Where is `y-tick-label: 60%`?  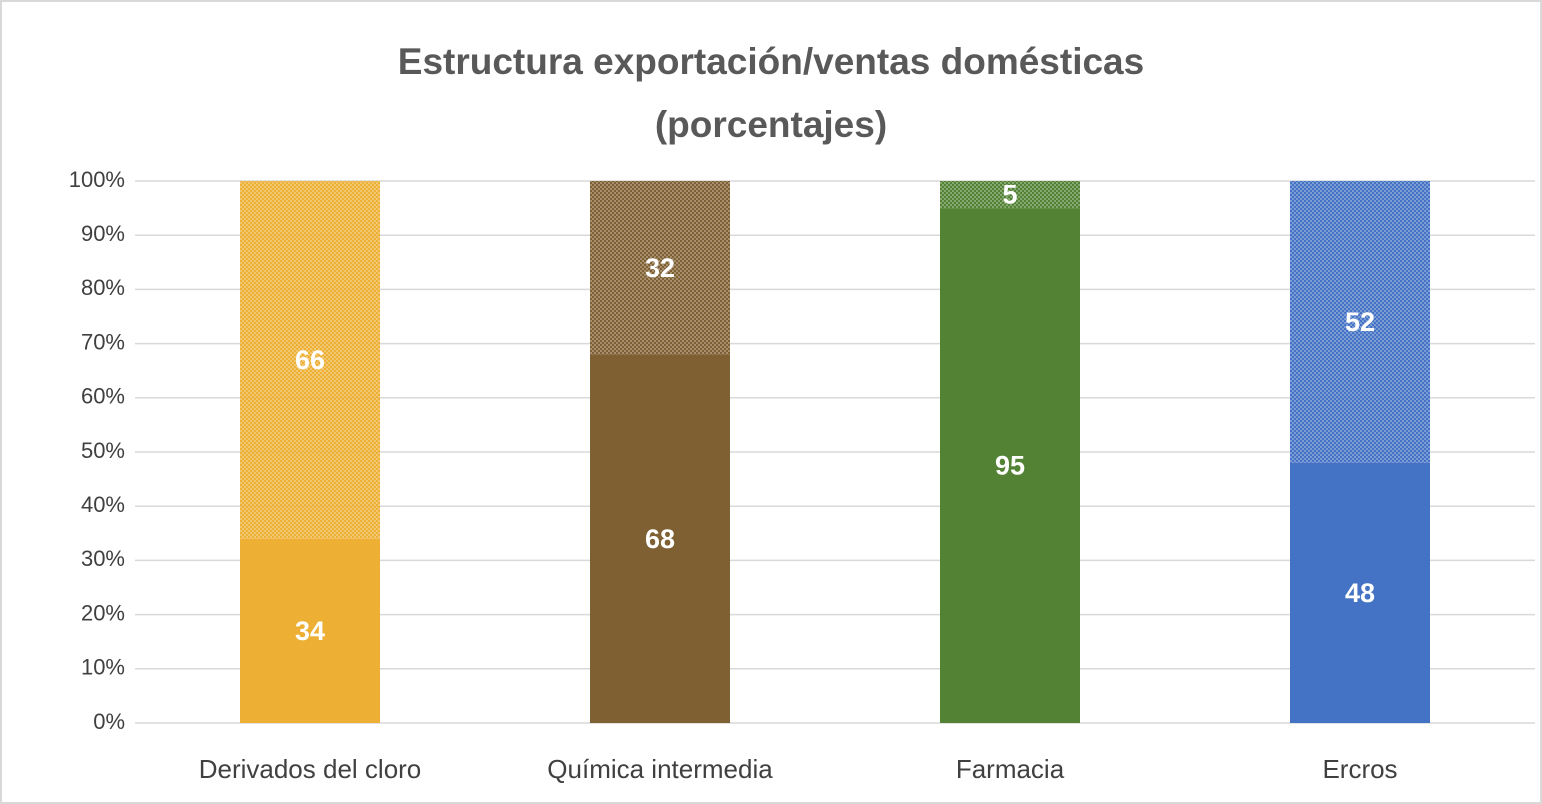 y-tick-label: 60% is located at coordinates (103, 396).